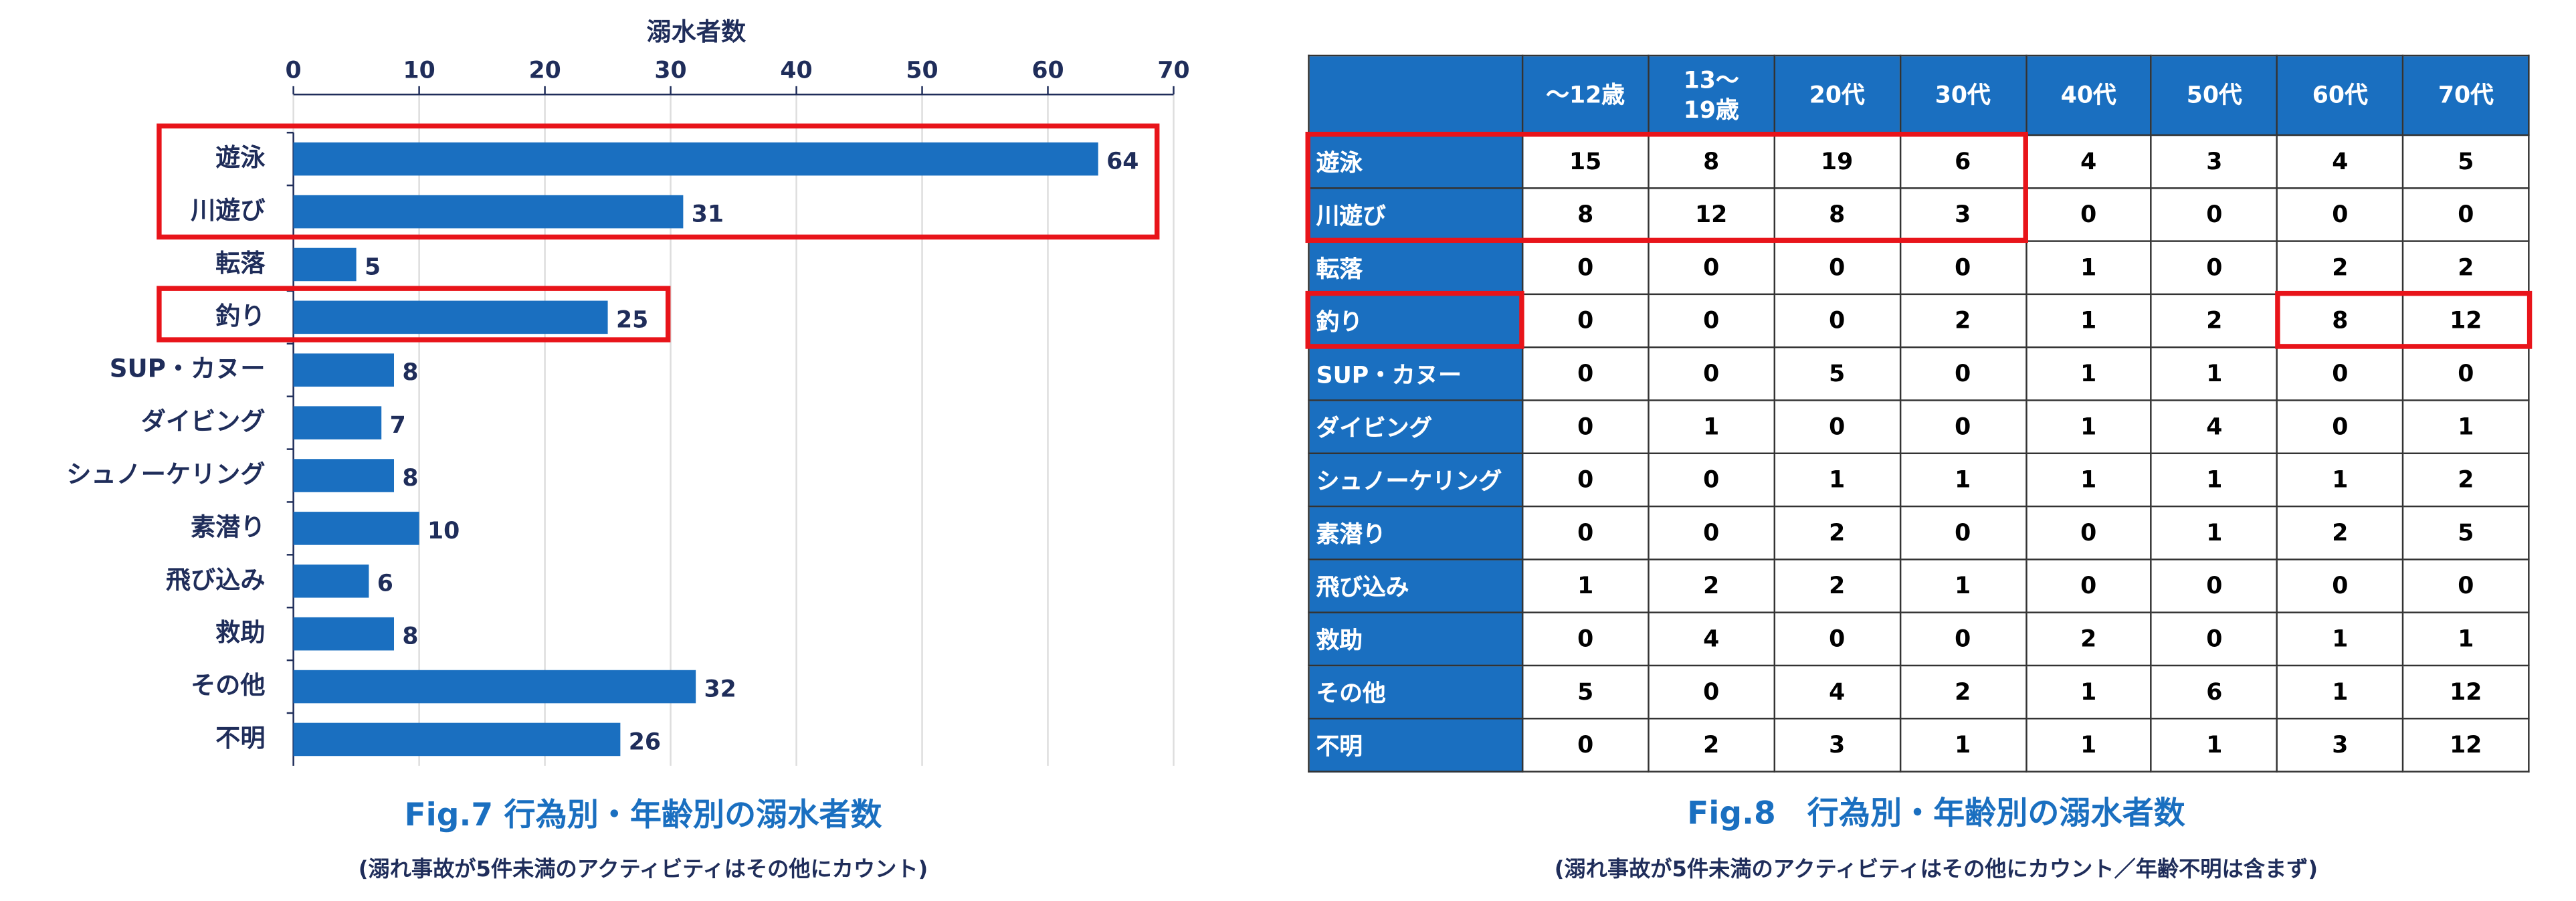 This screenshot has height=901, width=2576. Describe the element at coordinates (643, 869) in the screenshot. I see `chart-subtitle: (溺れ事故が5件未満のアクティビティはその他にカウント)` at that location.